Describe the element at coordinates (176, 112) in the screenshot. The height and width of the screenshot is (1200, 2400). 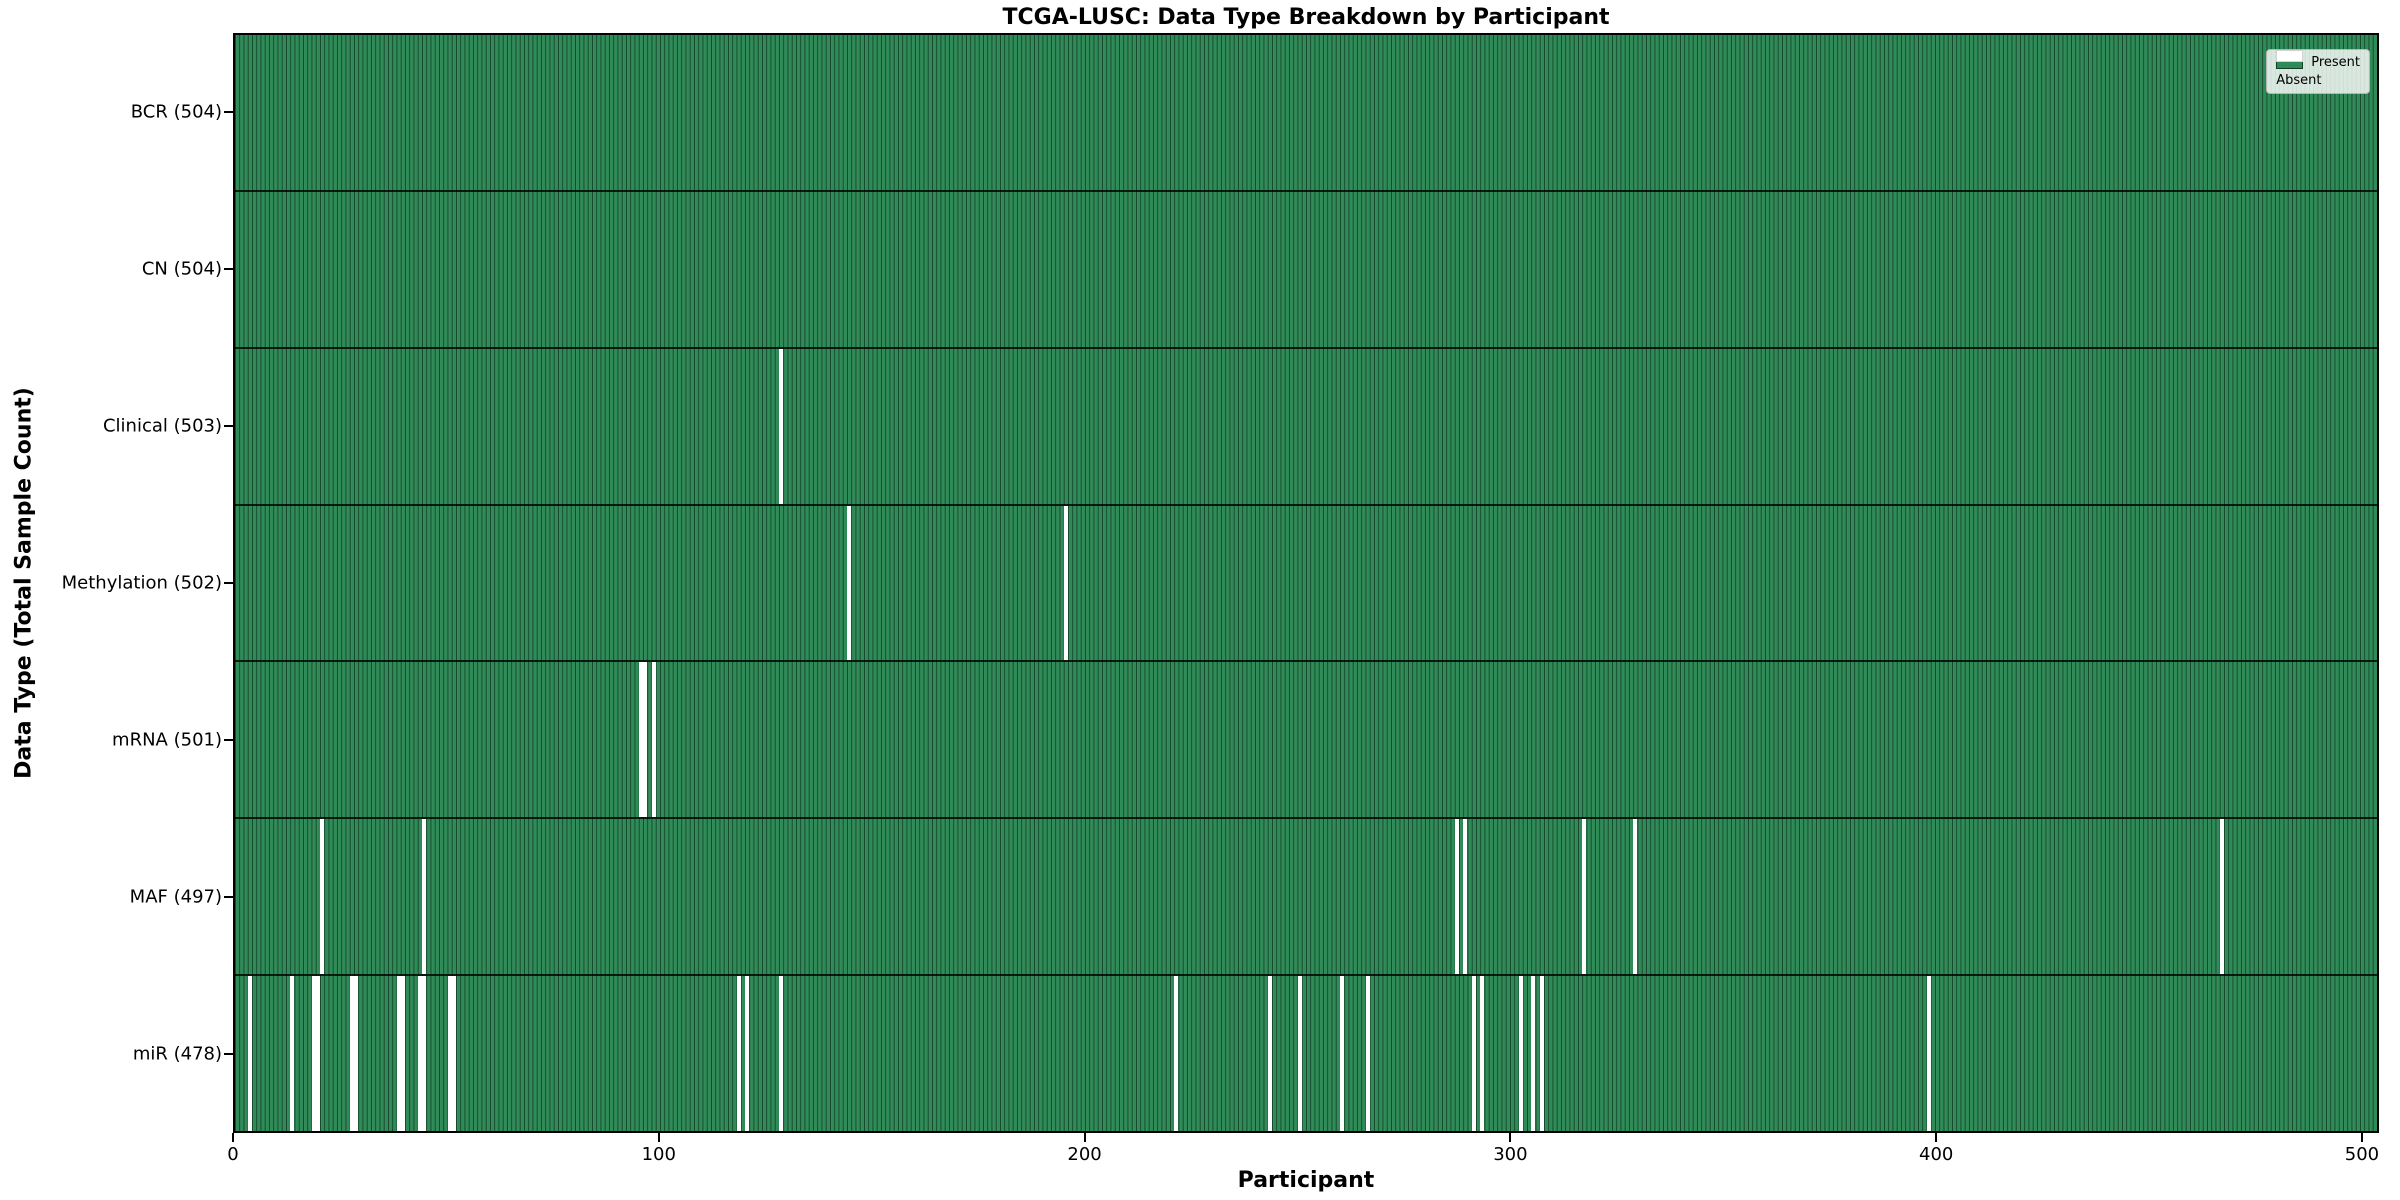
I see `y-tick-label-BCR: BCR (504)` at that location.